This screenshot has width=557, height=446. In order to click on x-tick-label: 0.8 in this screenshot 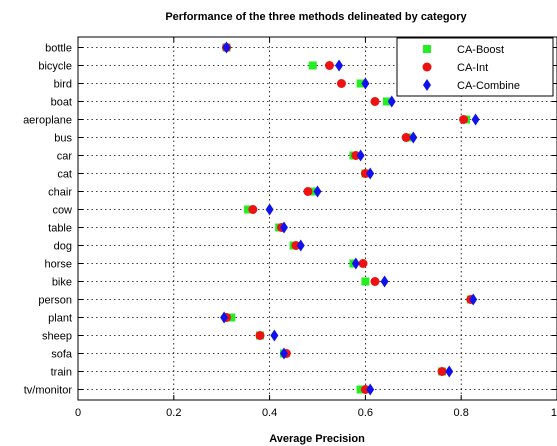, I will do `click(461, 413)`.